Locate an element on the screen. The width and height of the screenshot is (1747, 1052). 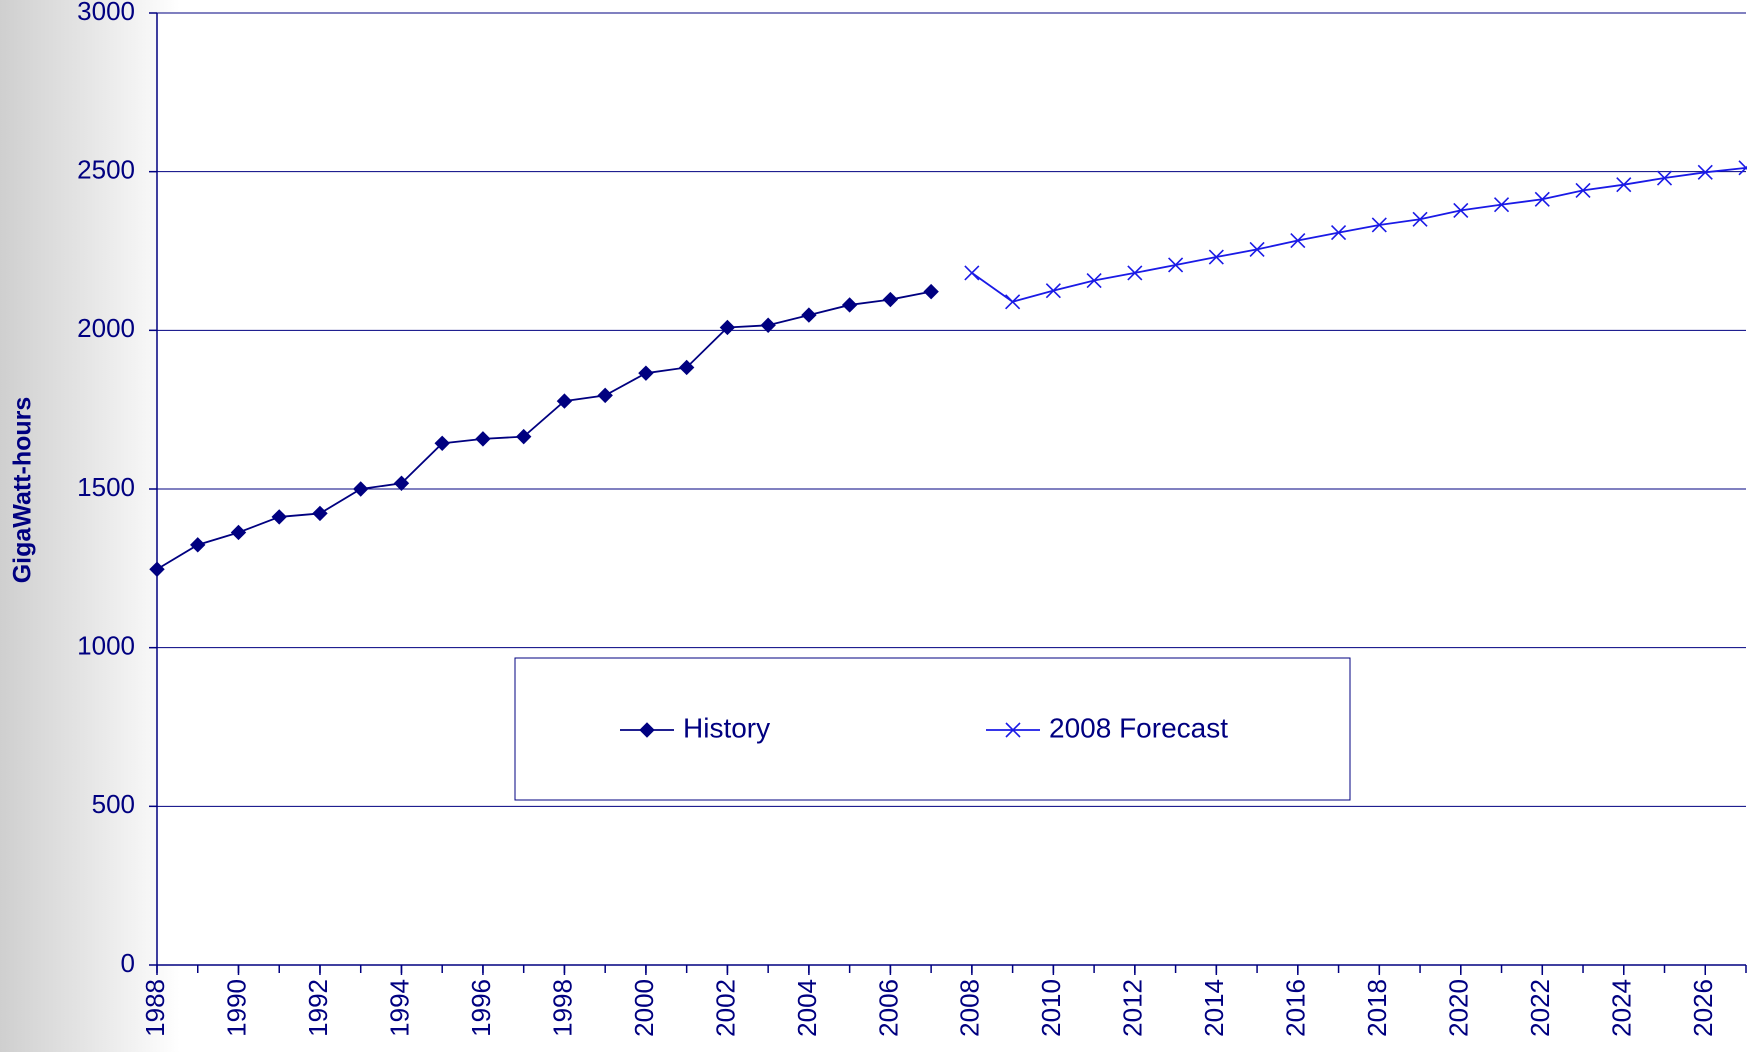
legend-label: History is located at coordinates (726, 727).